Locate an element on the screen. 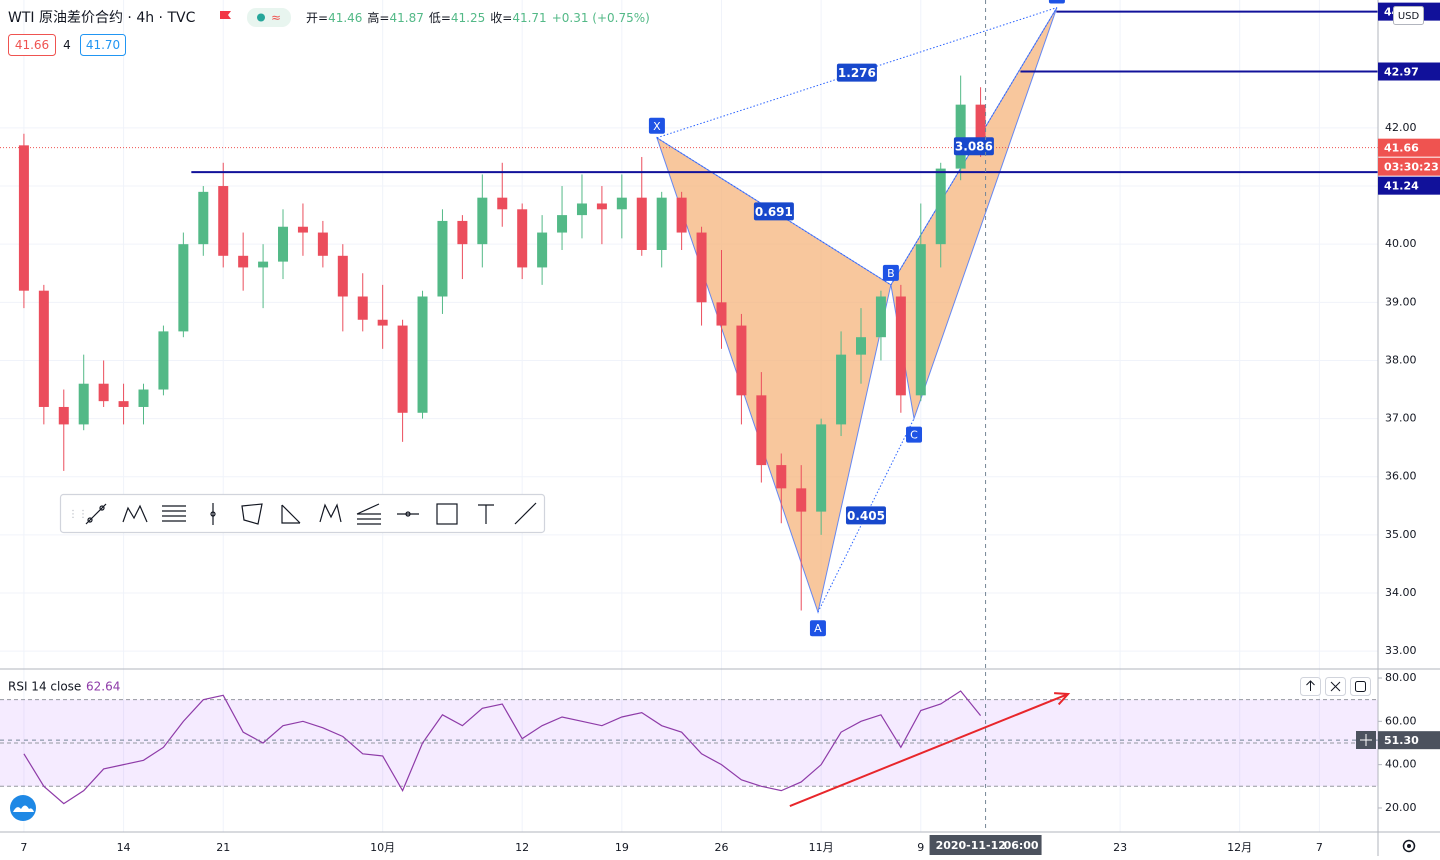 The image size is (1440, 860). currency: USD is located at coordinates (1409, 16).